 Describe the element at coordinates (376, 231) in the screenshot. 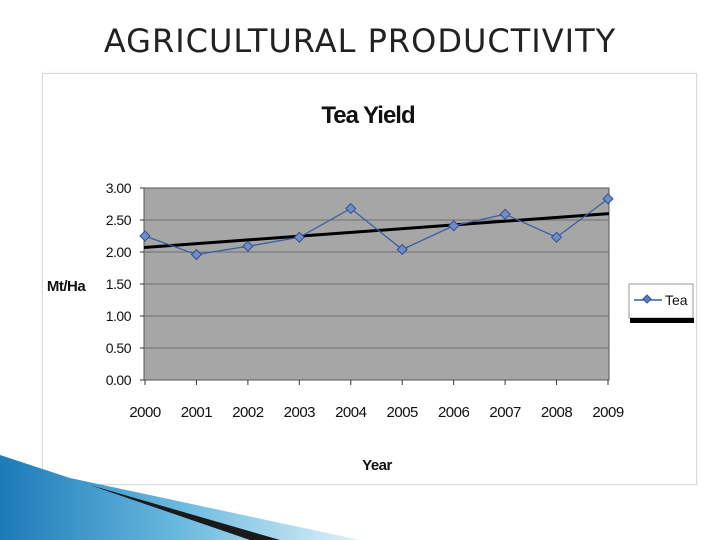

I see `trend-line` at that location.